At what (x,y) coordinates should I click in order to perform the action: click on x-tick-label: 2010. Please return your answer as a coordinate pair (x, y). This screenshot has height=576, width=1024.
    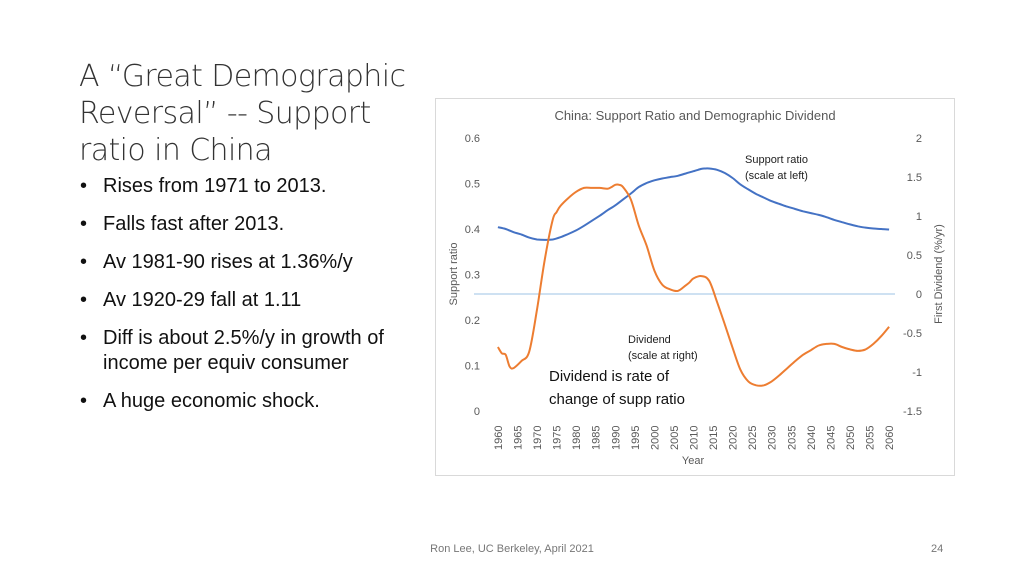
    Looking at the image, I should click on (695, 438).